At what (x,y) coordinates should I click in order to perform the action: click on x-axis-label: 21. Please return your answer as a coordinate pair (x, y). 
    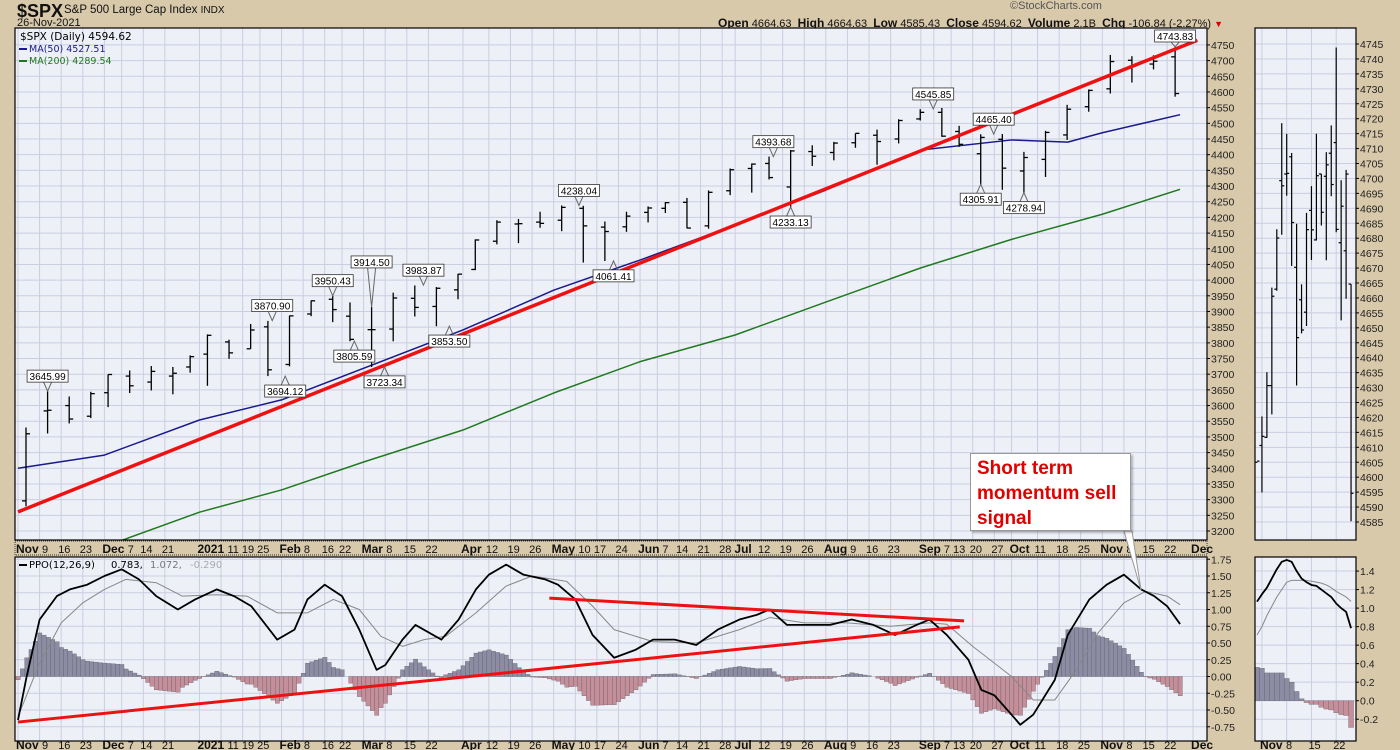
    Looking at the image, I should click on (704, 745).